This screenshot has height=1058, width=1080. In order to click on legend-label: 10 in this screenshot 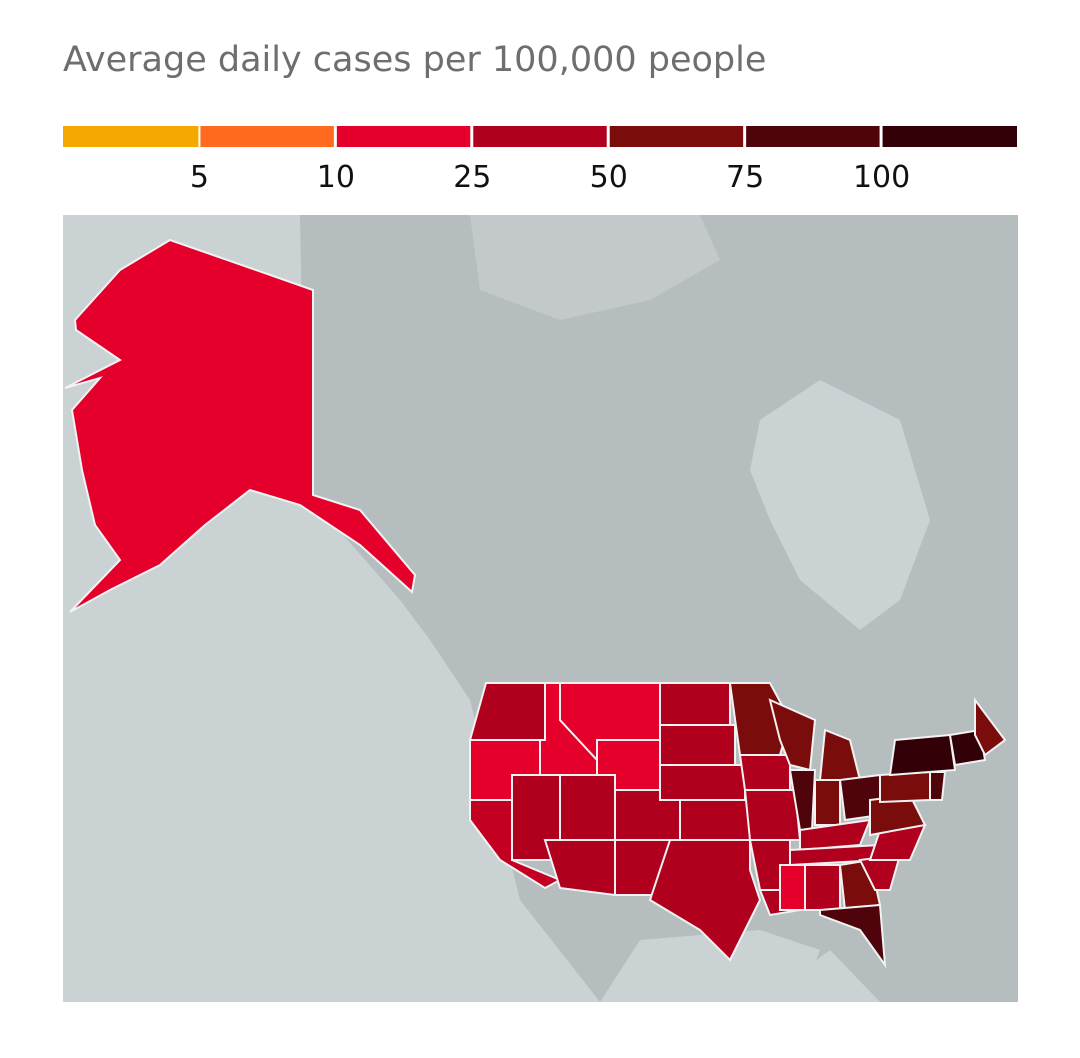, I will do `click(336, 177)`.